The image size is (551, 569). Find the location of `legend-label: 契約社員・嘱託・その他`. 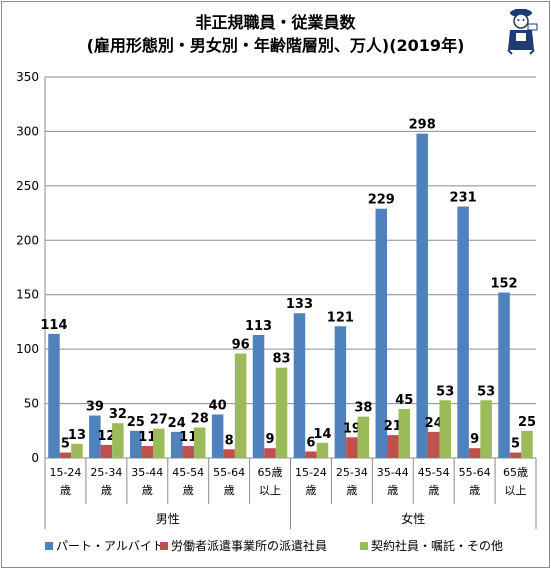

legend-label: 契約社員・嘱託・その他 is located at coordinates (437, 546).